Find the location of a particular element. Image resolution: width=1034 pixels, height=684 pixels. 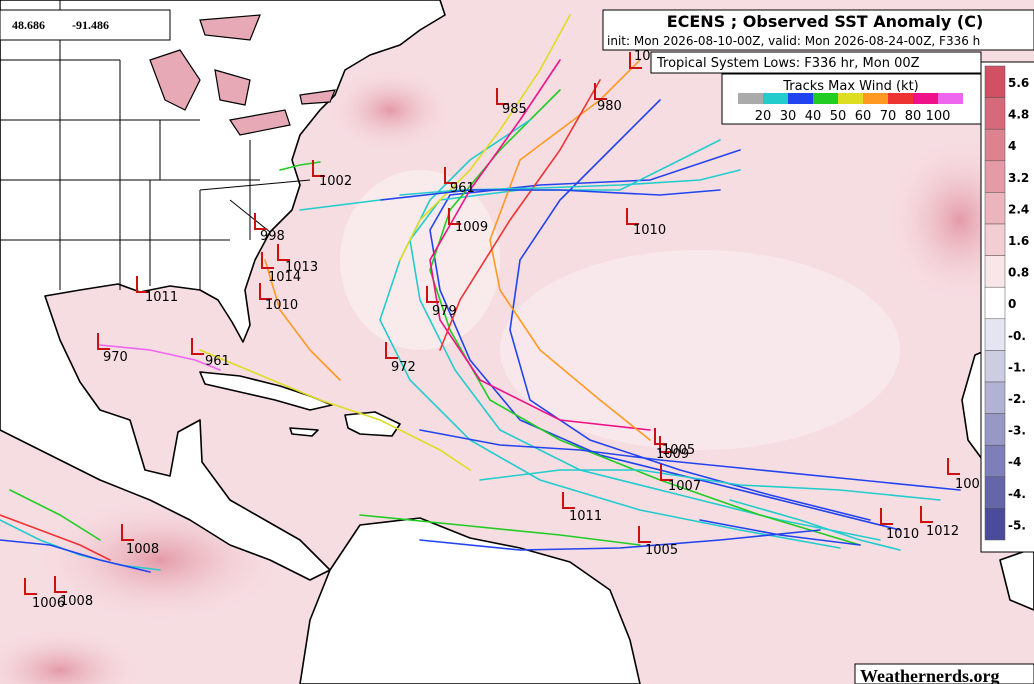

low-label: 1006 is located at coordinates (48, 603).